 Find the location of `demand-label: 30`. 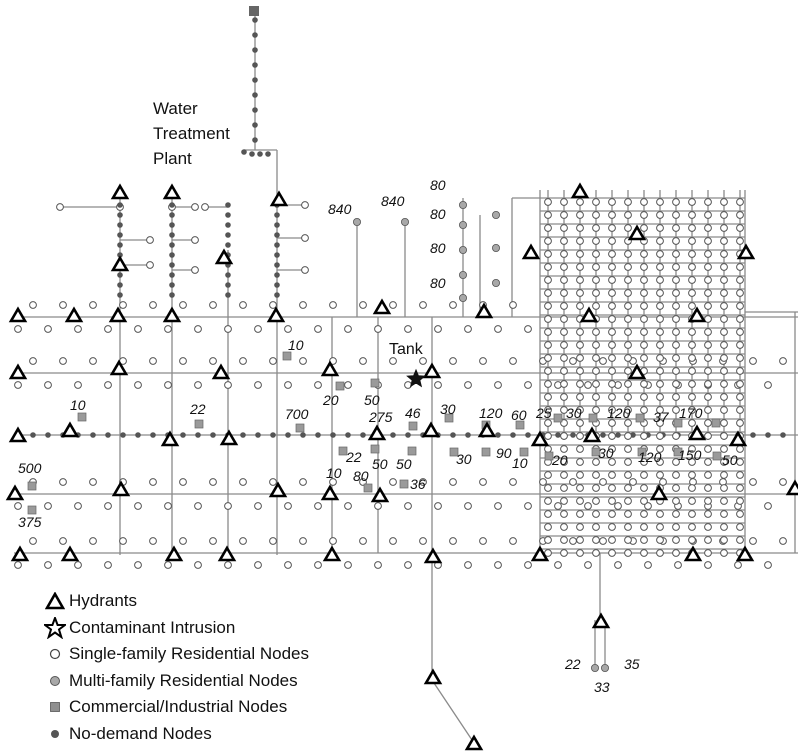

demand-label: 30 is located at coordinates (606, 453).